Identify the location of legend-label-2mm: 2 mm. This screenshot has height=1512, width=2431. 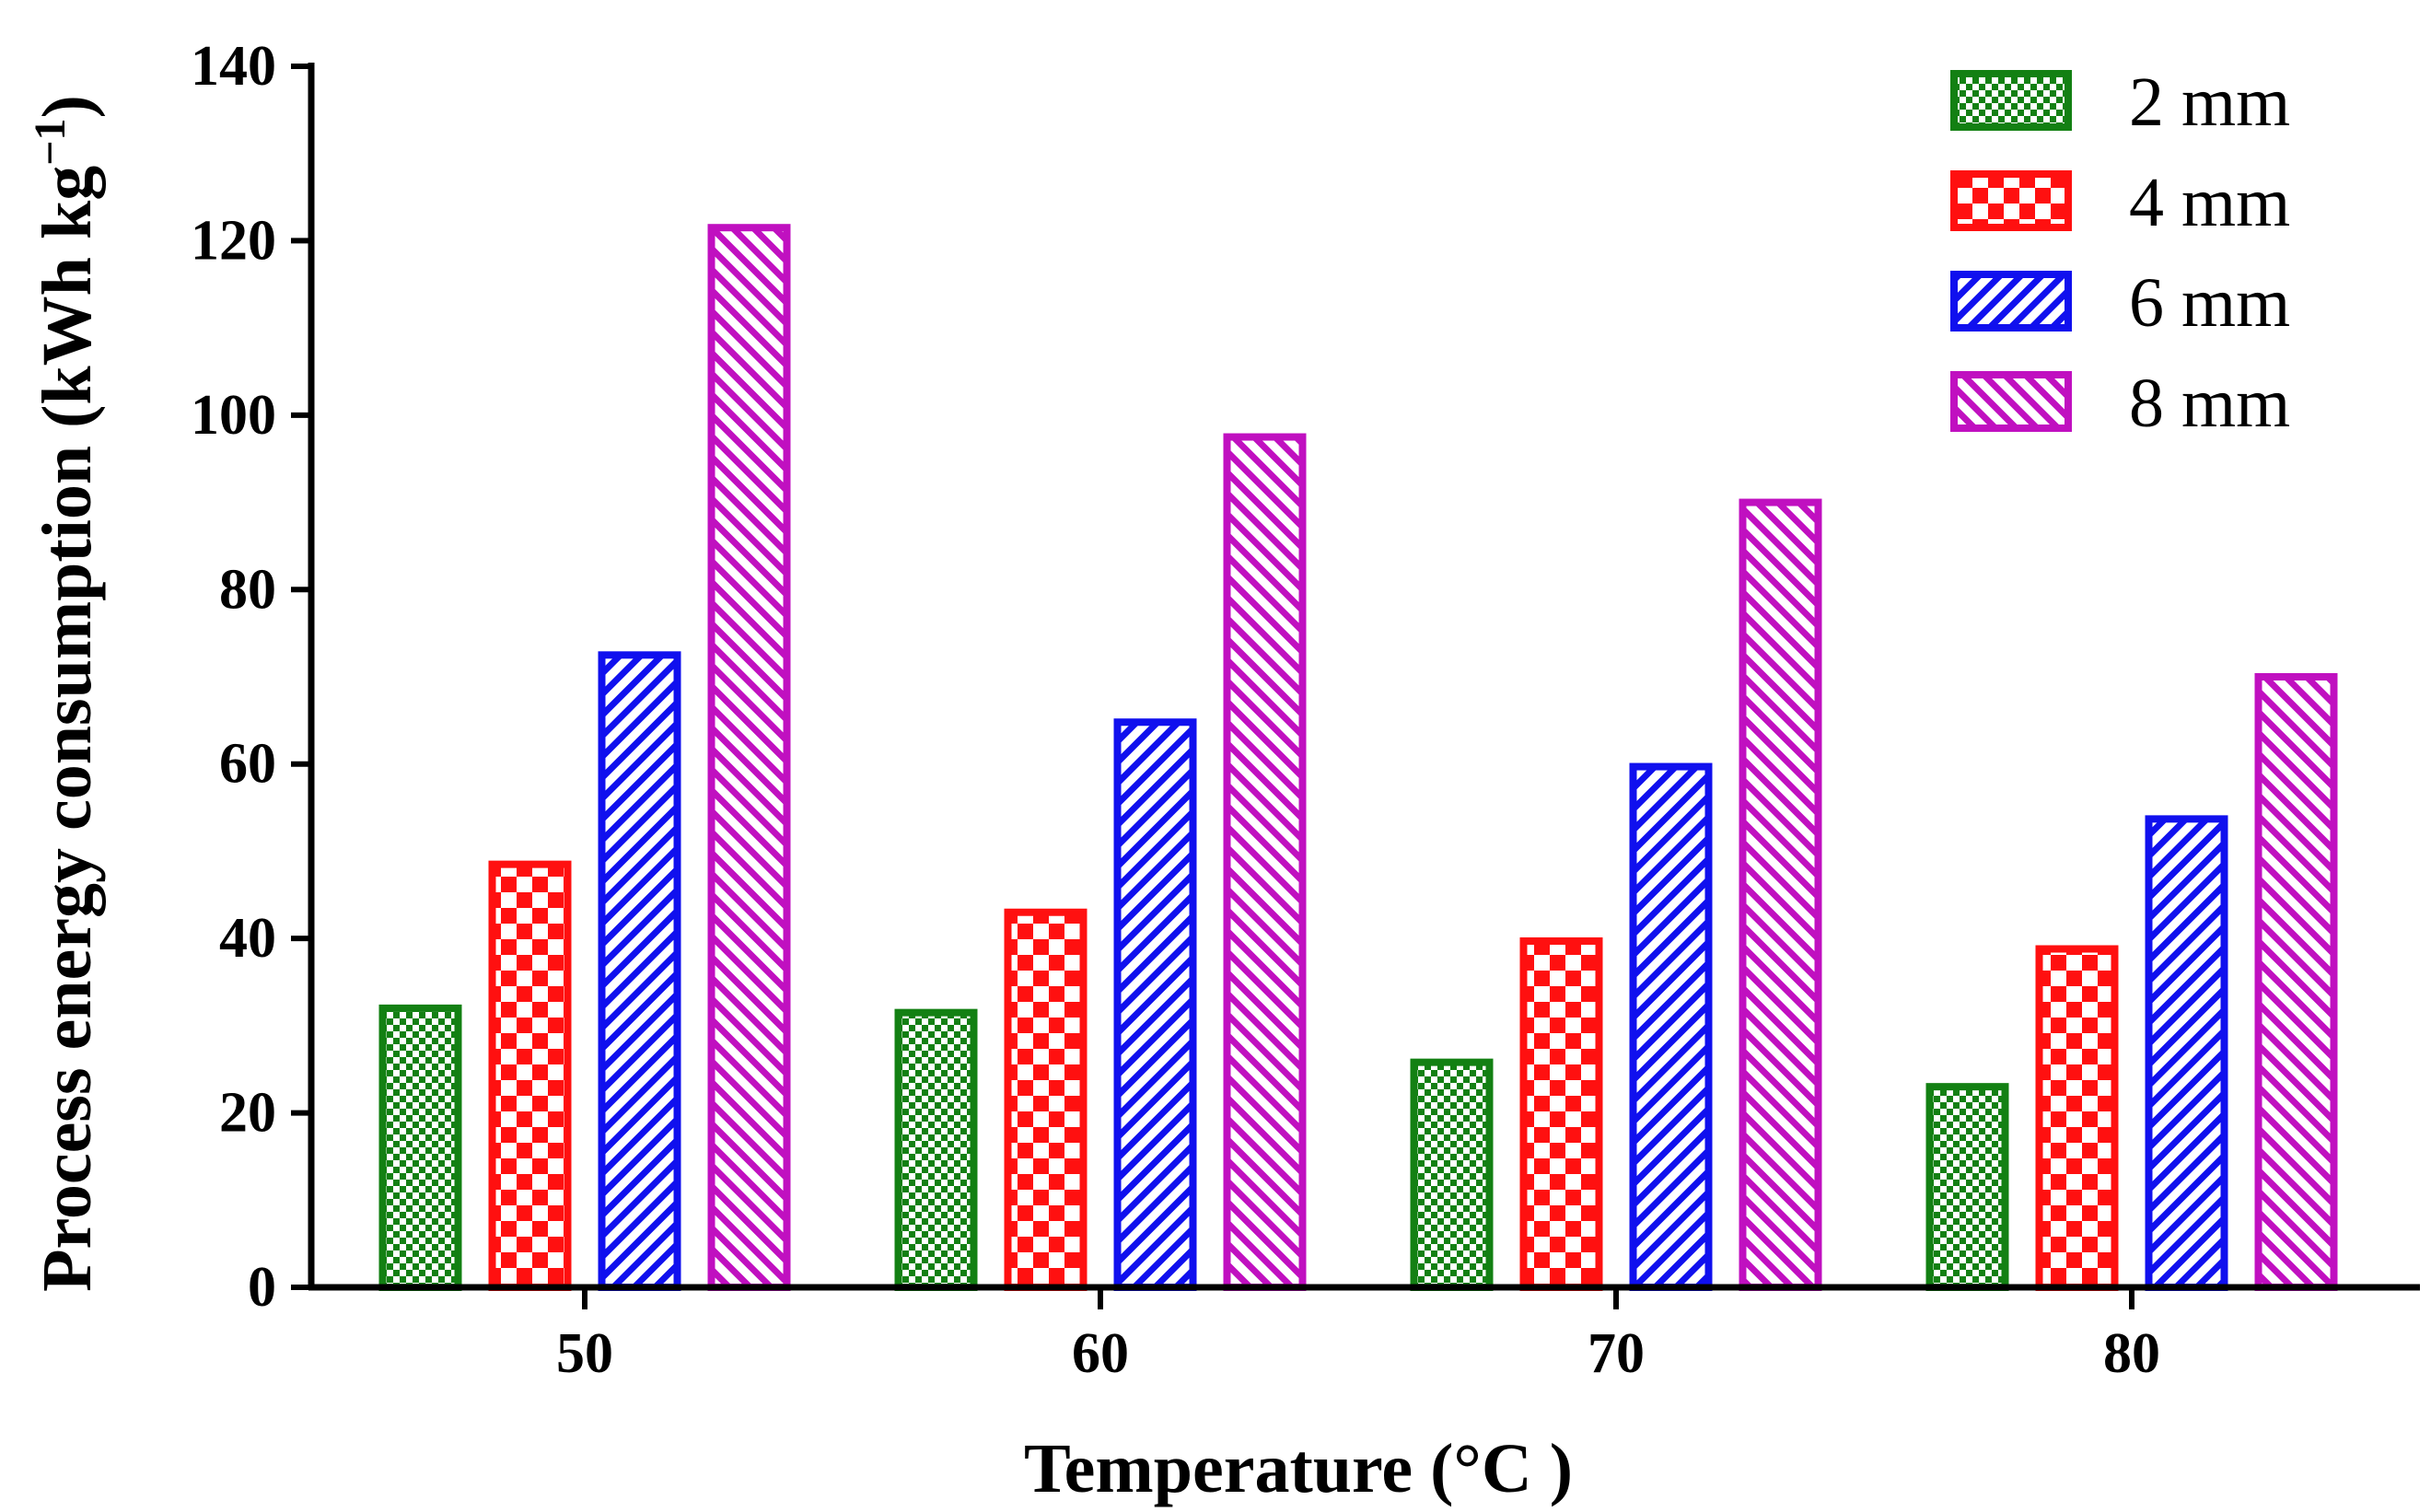
(2209, 103).